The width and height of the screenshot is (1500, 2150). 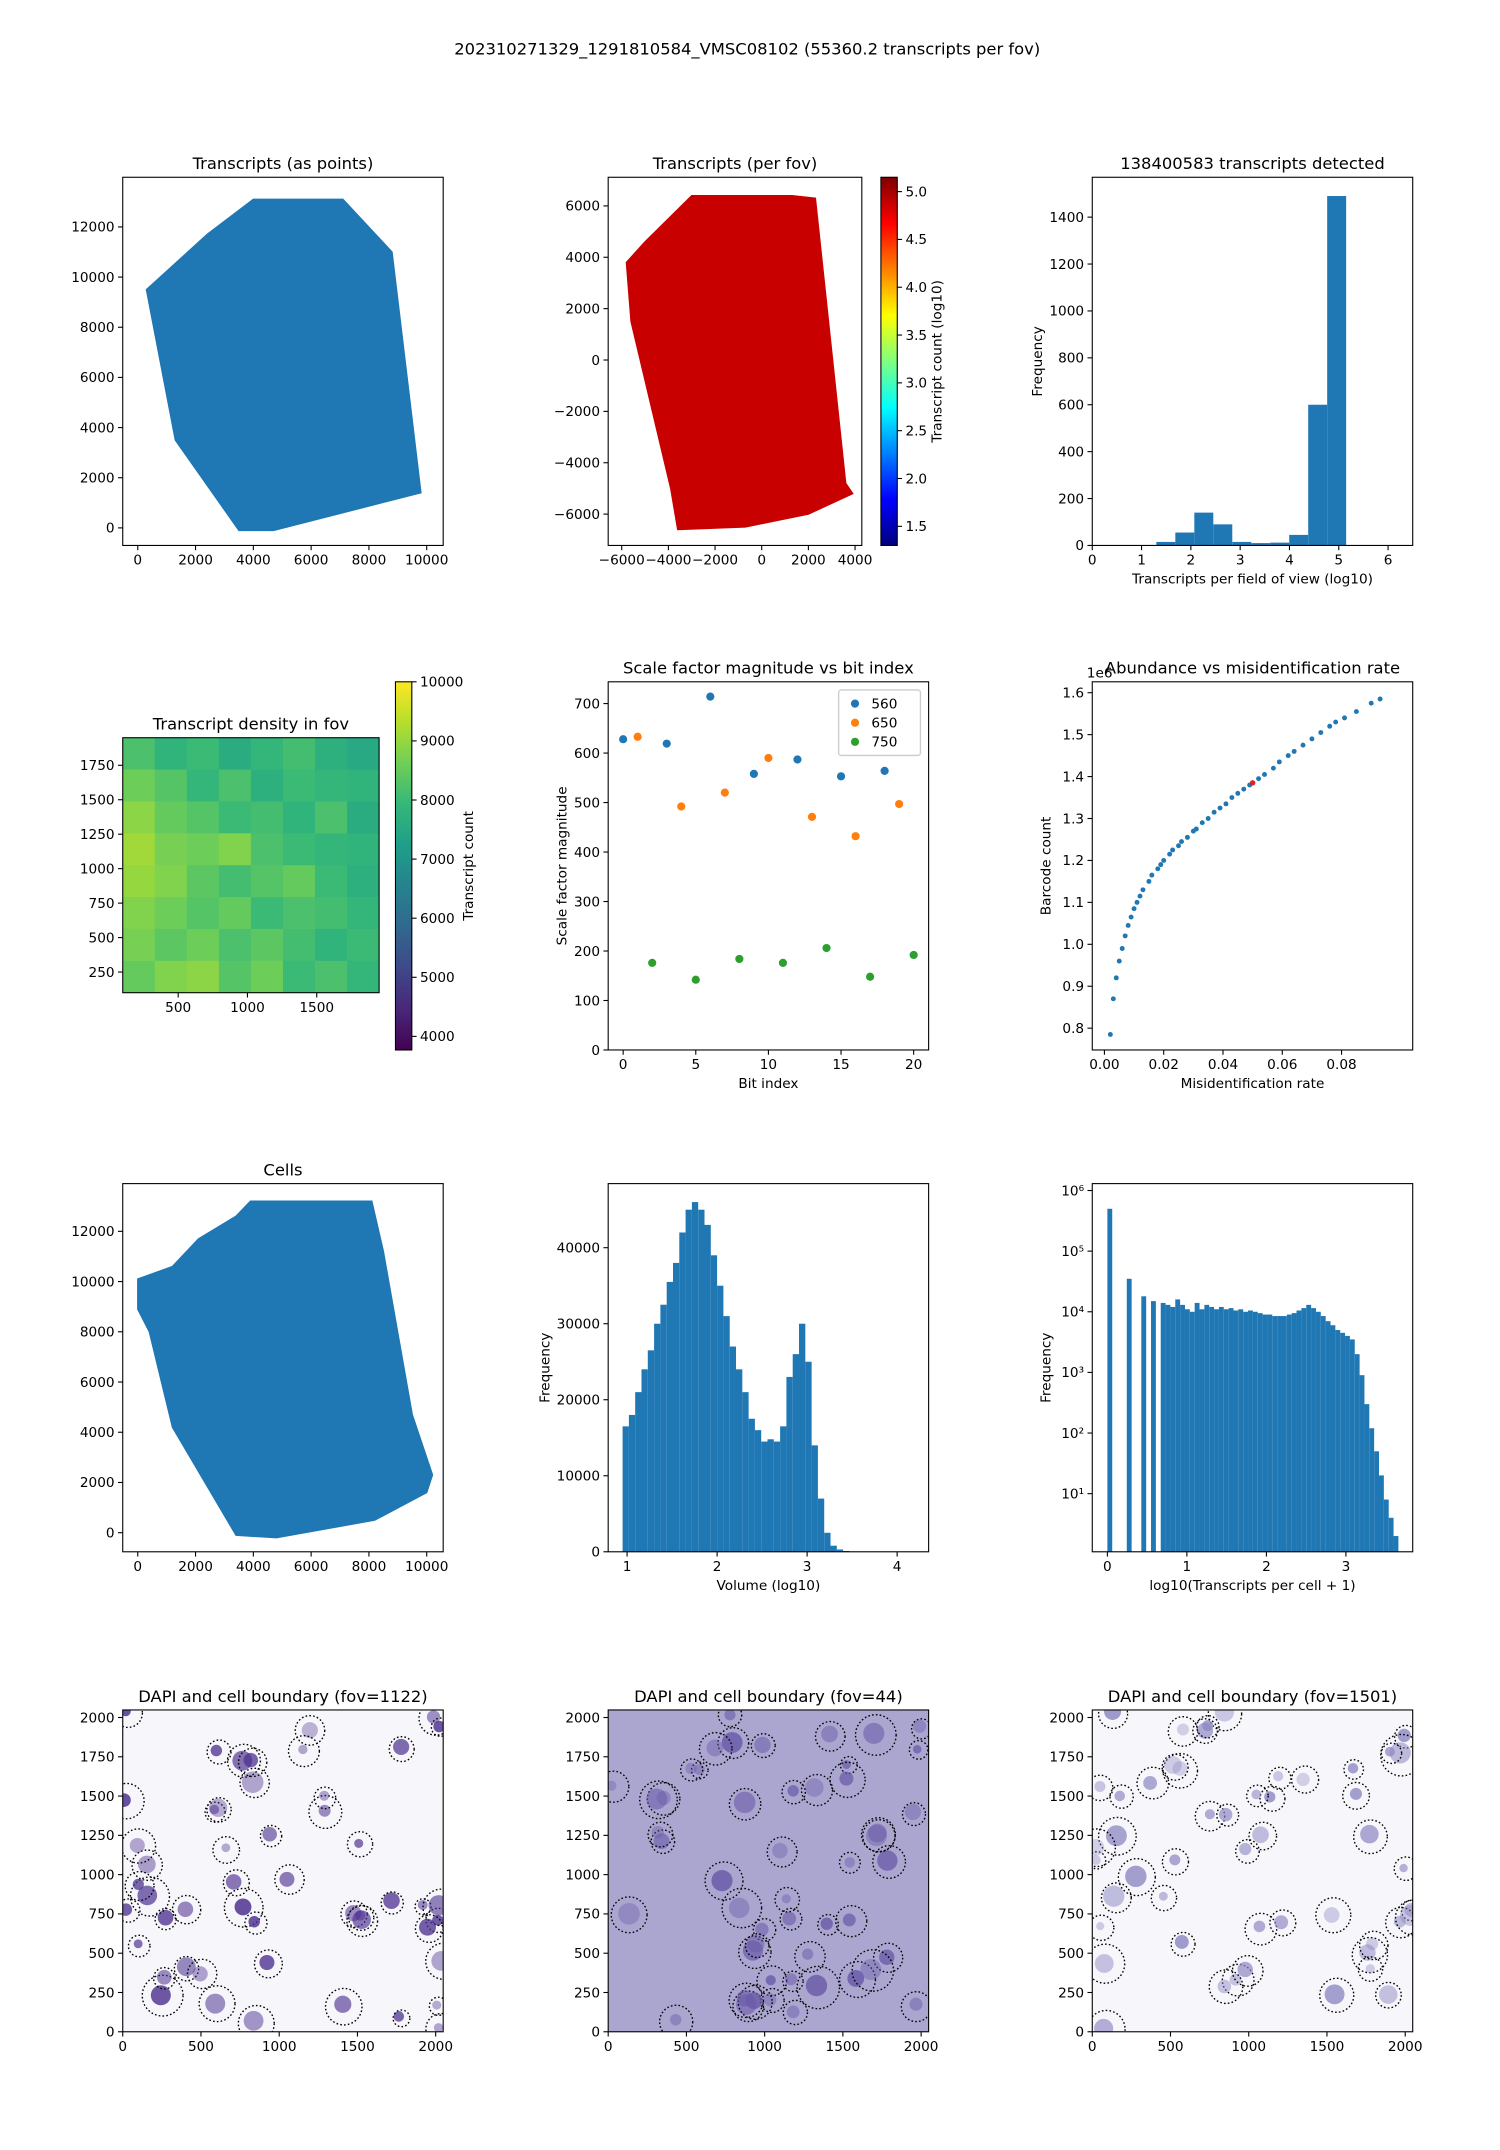 What do you see at coordinates (437, 1037) in the screenshot?
I see `colorbar-tick-label: 4000` at bounding box center [437, 1037].